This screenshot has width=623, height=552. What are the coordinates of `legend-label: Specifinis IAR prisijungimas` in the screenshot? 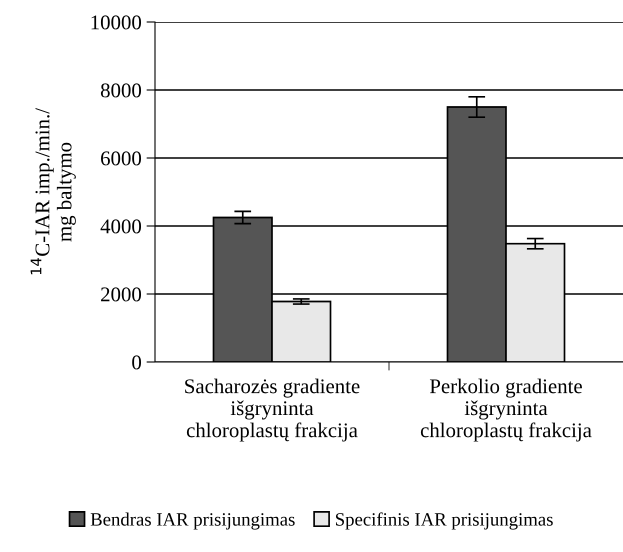 It's located at (444, 521).